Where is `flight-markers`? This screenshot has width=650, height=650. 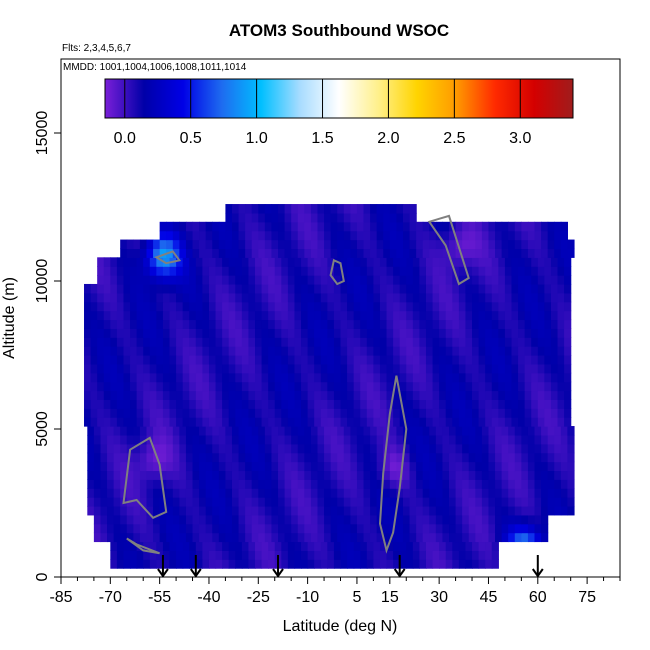
flight-markers is located at coordinates (350, 566).